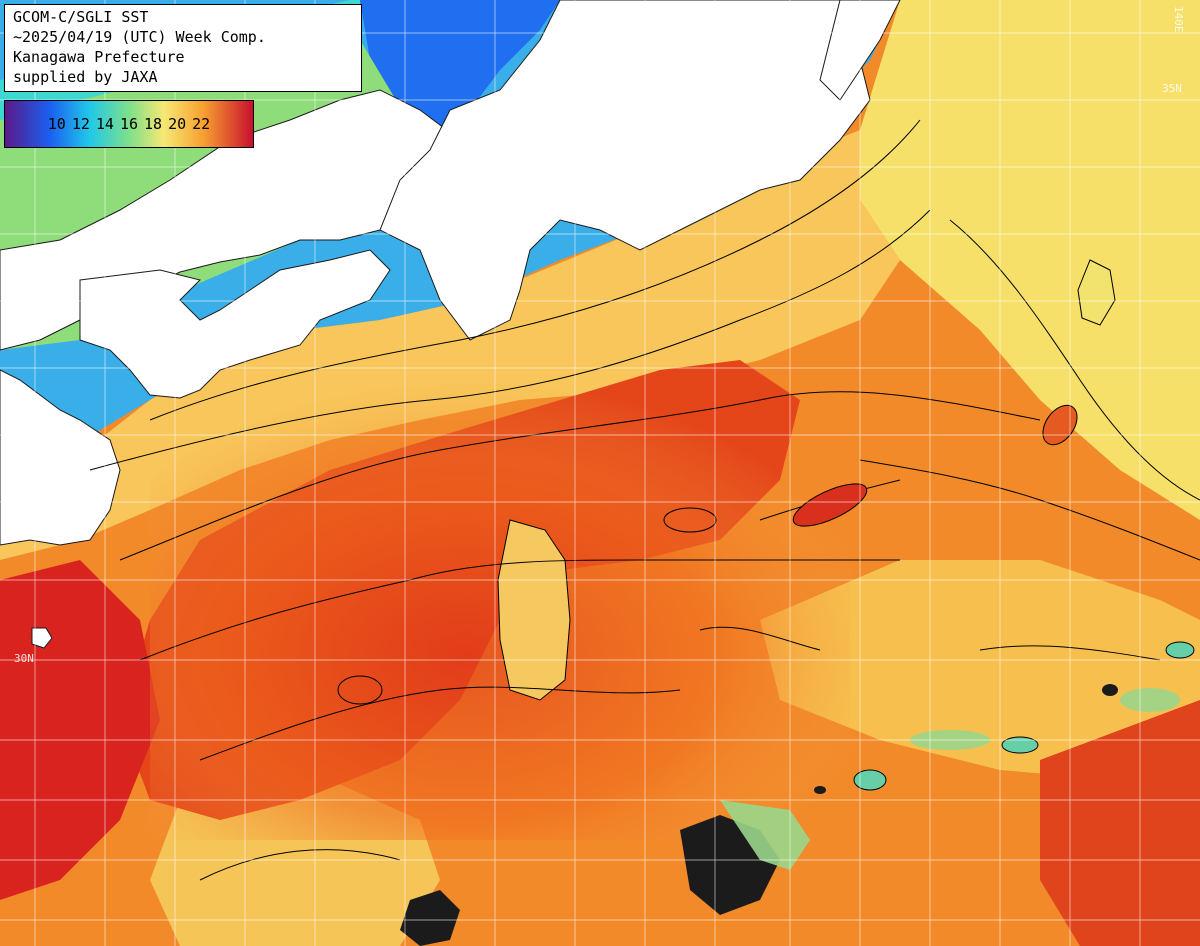  What do you see at coordinates (56, 124) in the screenshot?
I see `legend-label-10: 10` at bounding box center [56, 124].